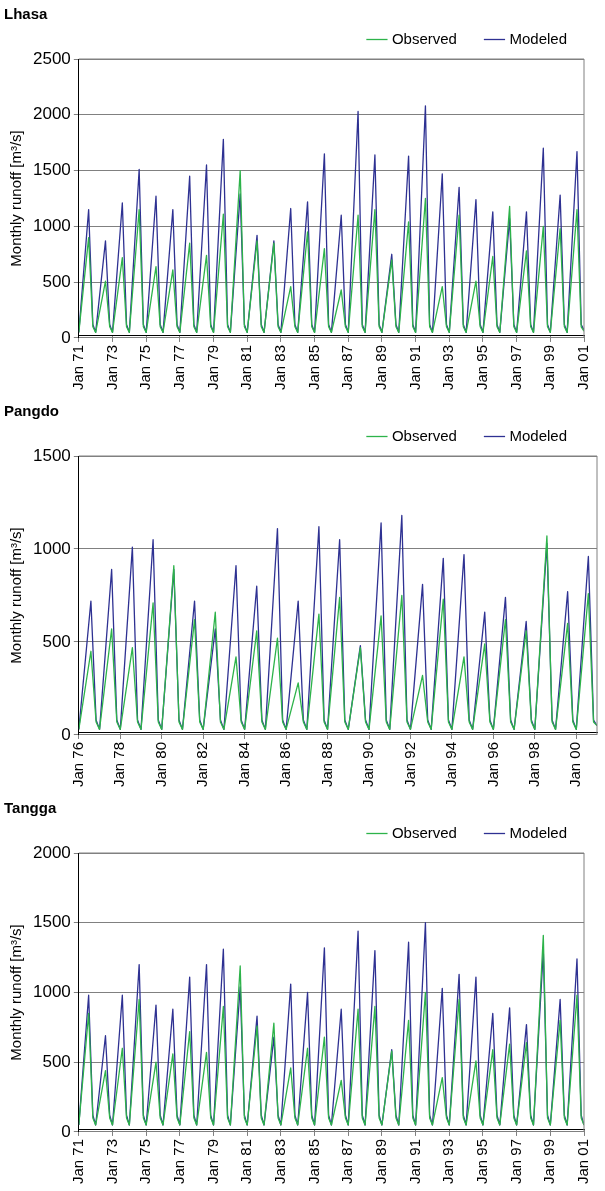 The width and height of the screenshot is (605, 1191). Describe the element at coordinates (409, 764) in the screenshot. I see `x-tick-label: Jan 92` at that location.